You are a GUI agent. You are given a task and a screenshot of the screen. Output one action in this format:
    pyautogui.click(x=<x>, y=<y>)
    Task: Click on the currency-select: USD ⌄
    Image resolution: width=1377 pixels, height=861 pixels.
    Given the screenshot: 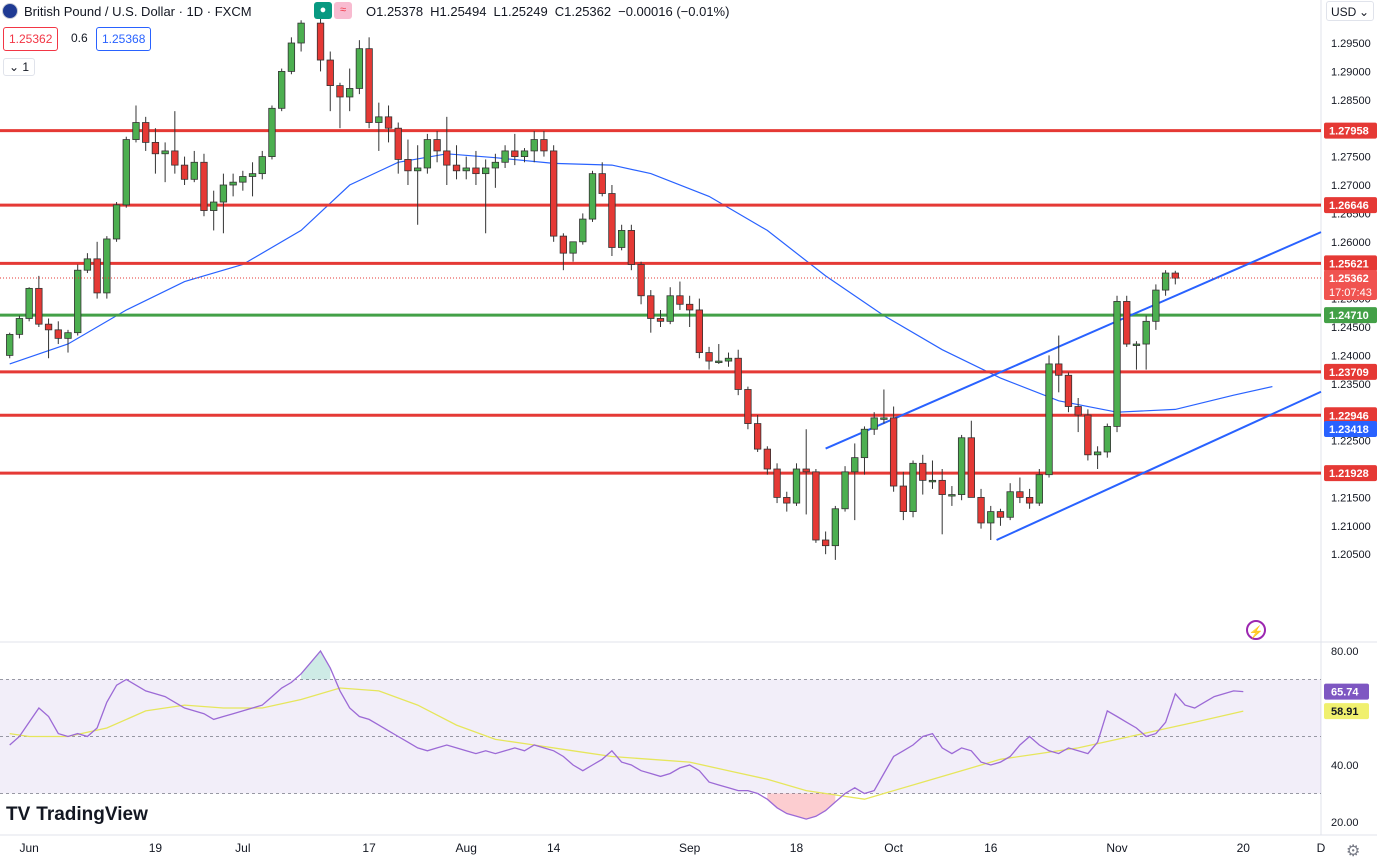 What is the action you would take?
    pyautogui.click(x=1350, y=11)
    